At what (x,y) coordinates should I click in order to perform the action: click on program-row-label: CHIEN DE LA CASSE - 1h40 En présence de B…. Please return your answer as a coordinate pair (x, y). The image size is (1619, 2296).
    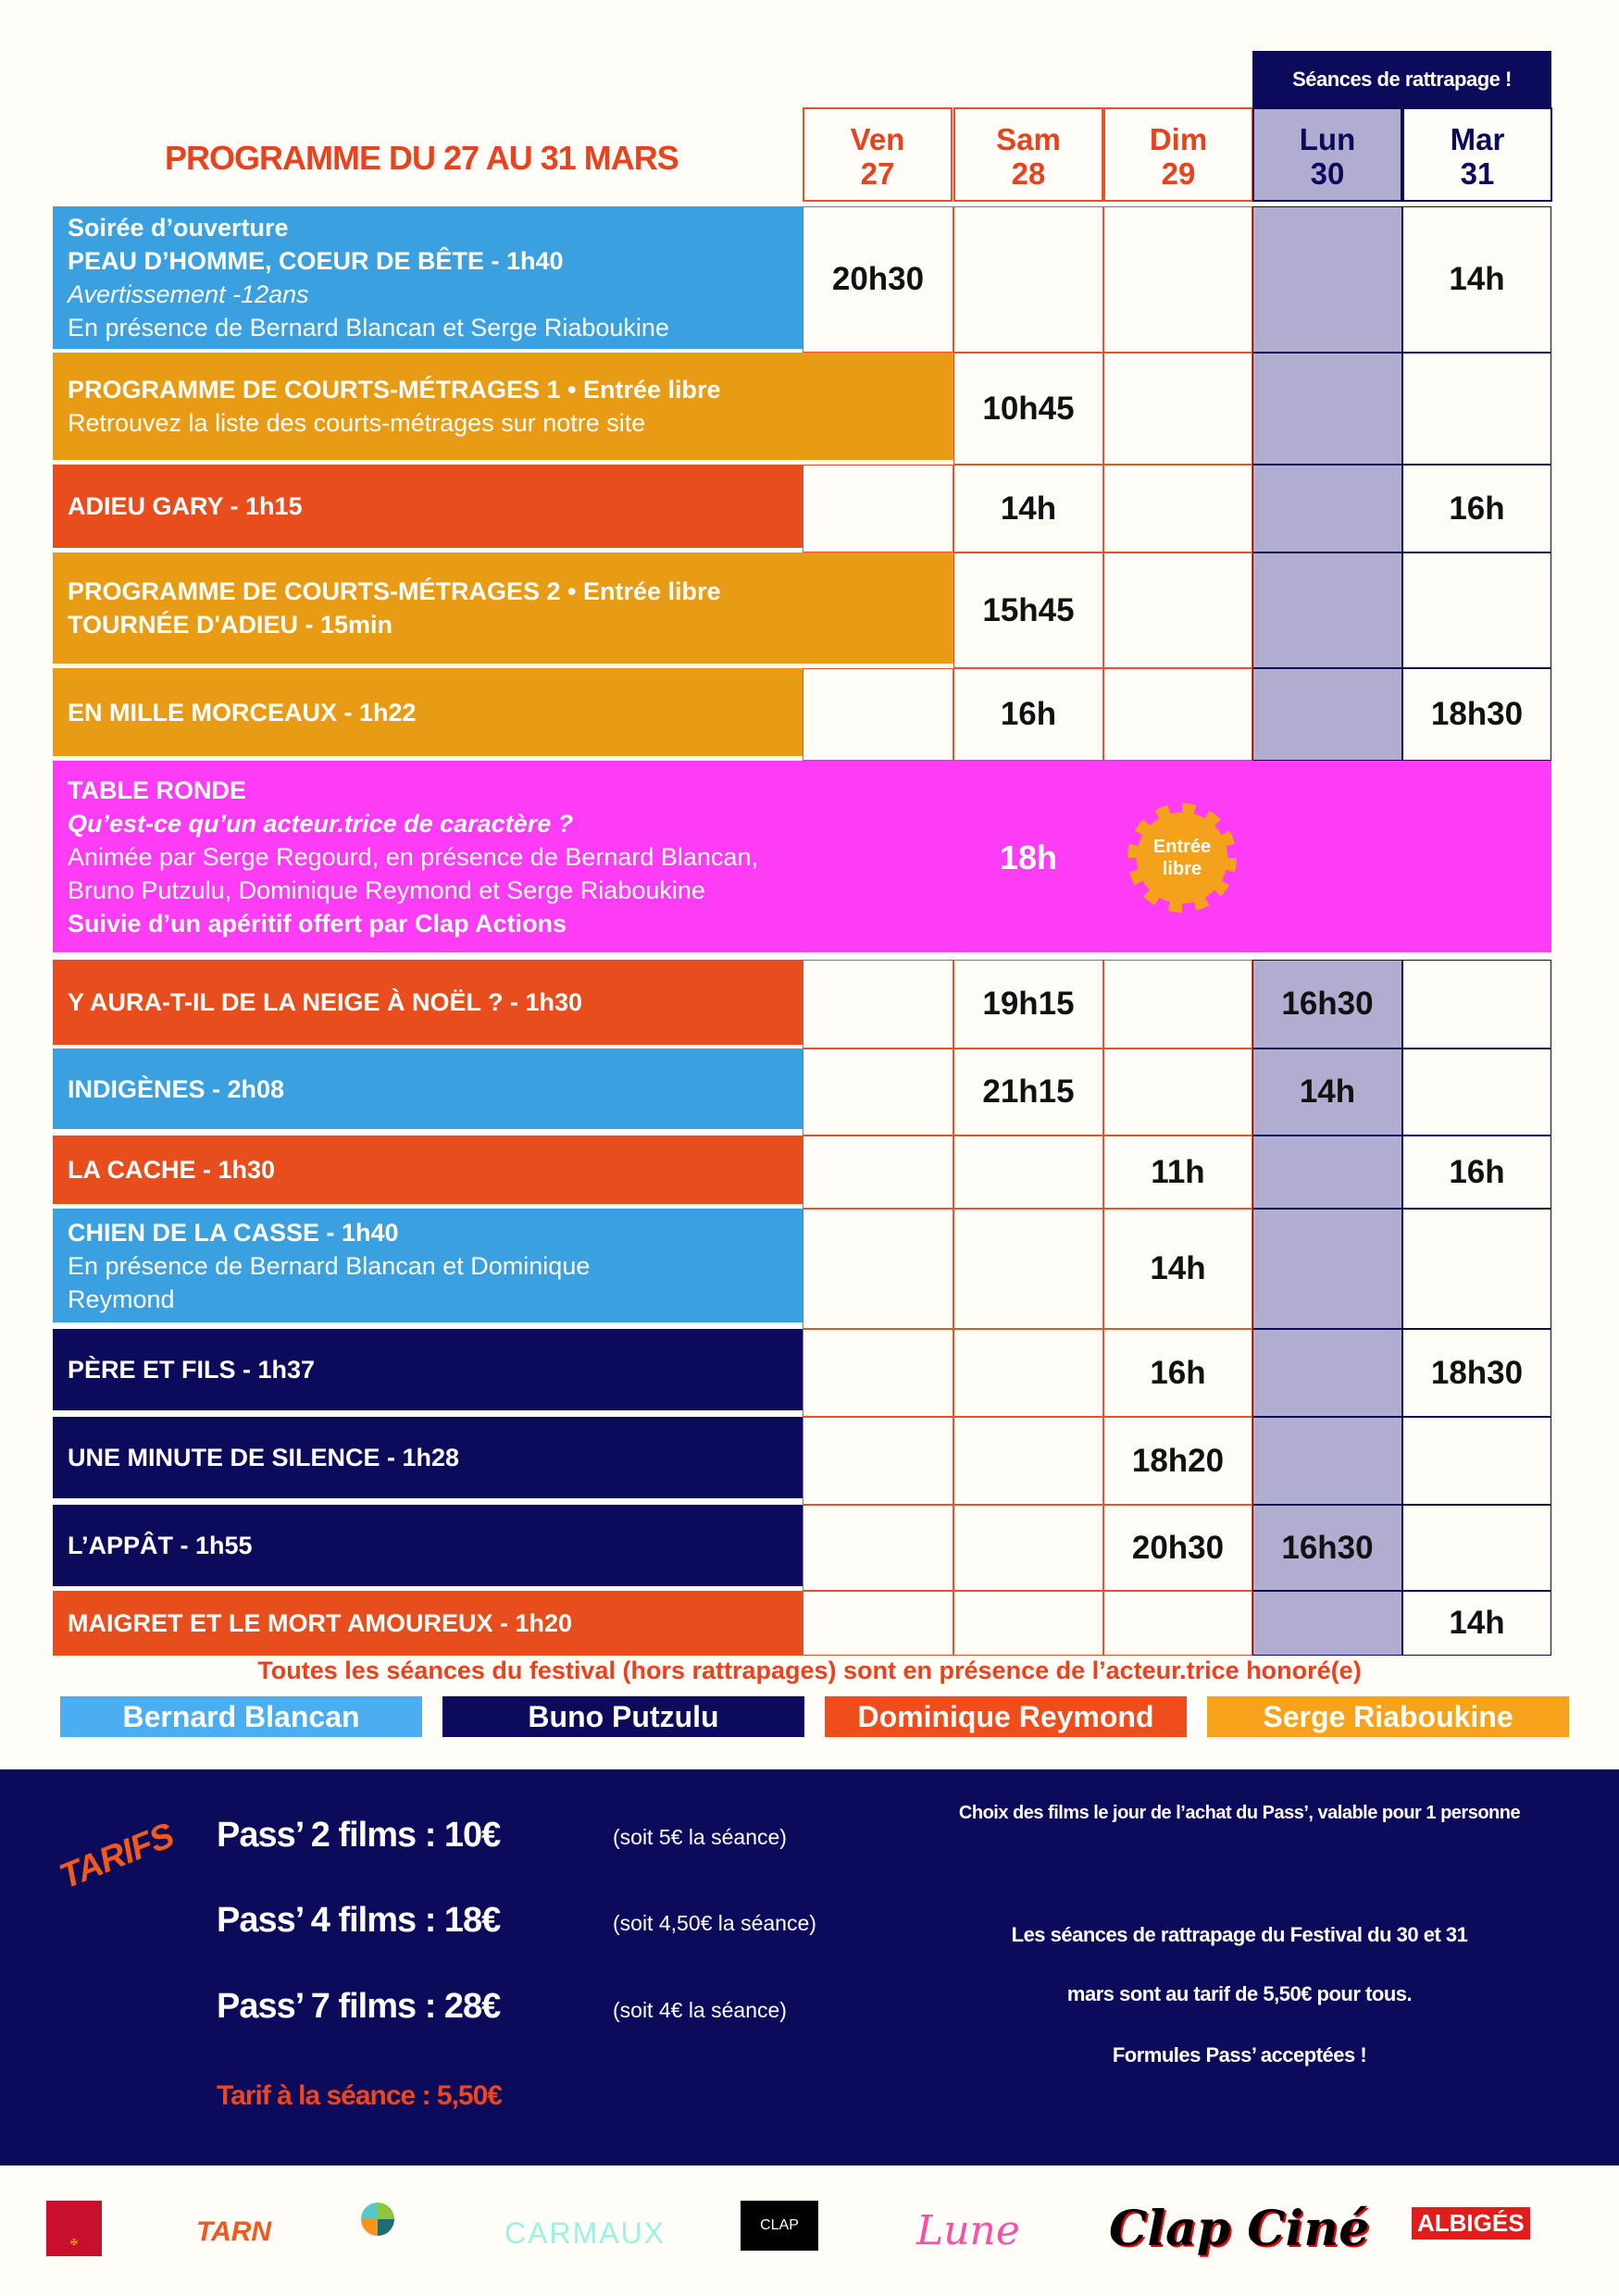
    Looking at the image, I should click on (428, 1266).